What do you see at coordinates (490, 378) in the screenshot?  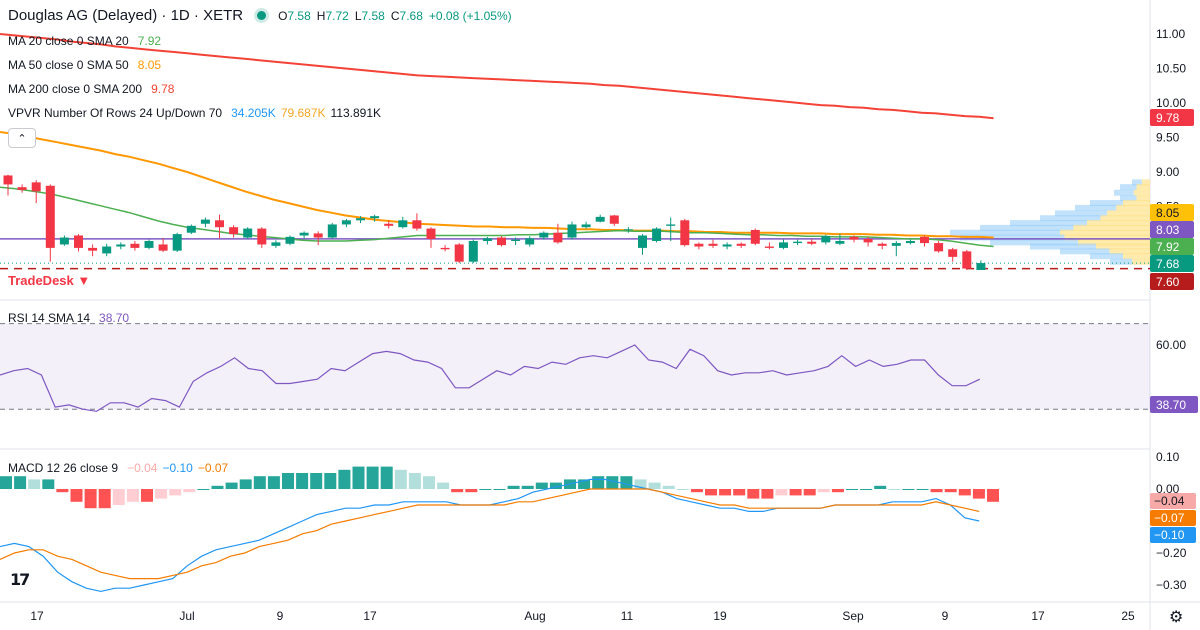 I see `rsi-line` at bounding box center [490, 378].